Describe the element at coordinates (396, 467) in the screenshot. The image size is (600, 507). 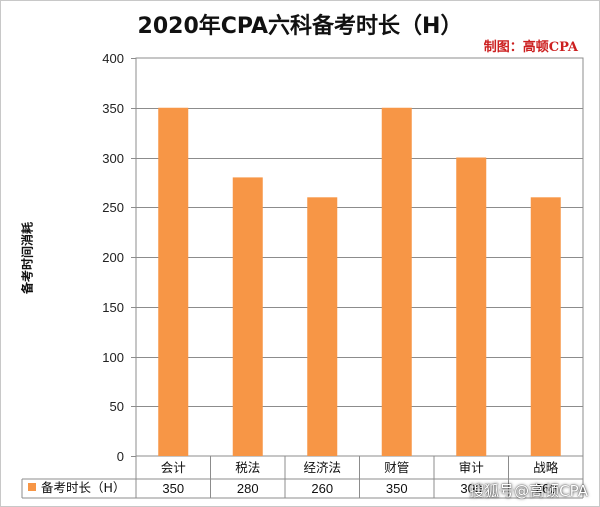
I see `x-category-label: 财管` at that location.